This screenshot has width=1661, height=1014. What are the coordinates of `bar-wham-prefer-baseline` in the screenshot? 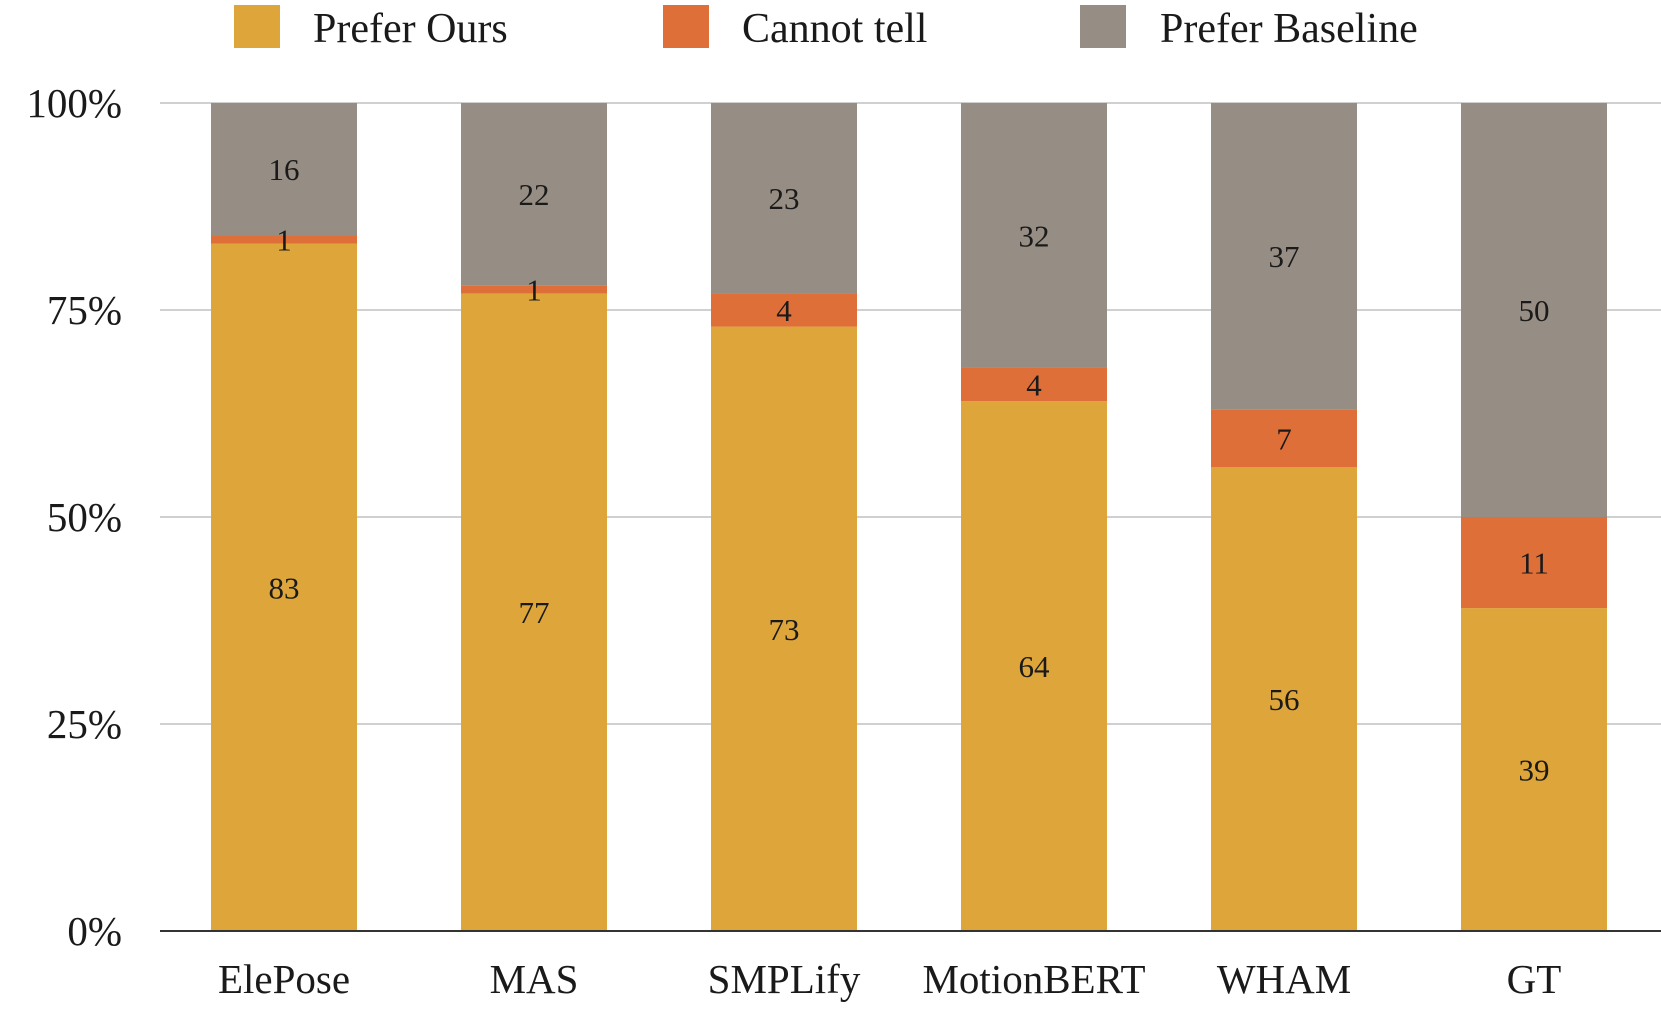 It's located at (1284, 256).